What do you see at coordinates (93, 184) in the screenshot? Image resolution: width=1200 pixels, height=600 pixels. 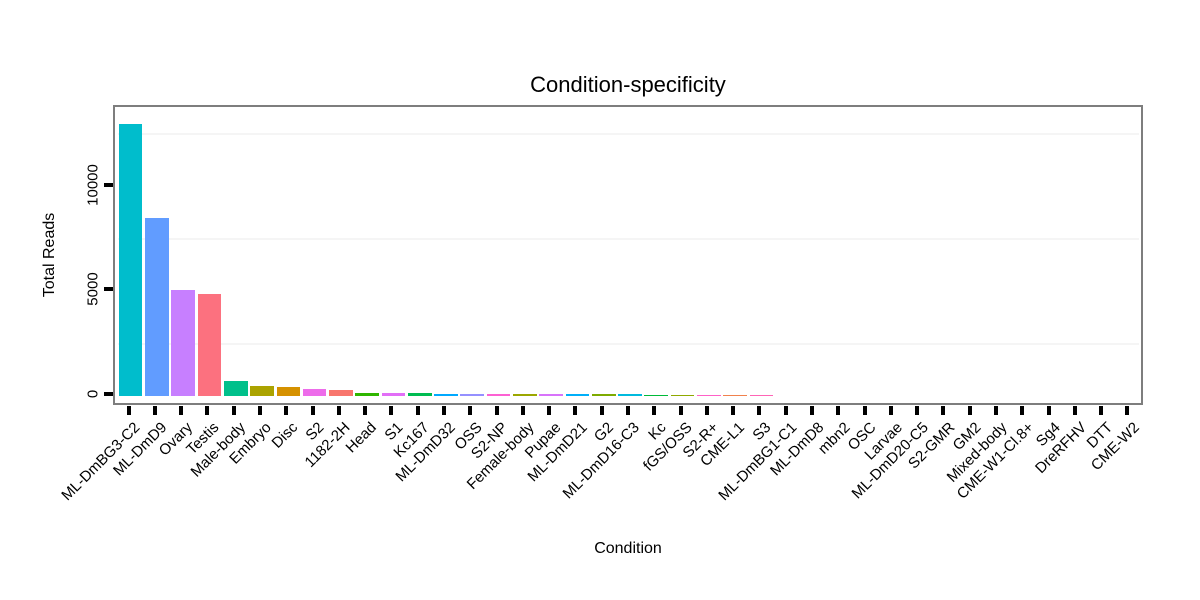 I see `y-axis-tick-label: 10000` at bounding box center [93, 184].